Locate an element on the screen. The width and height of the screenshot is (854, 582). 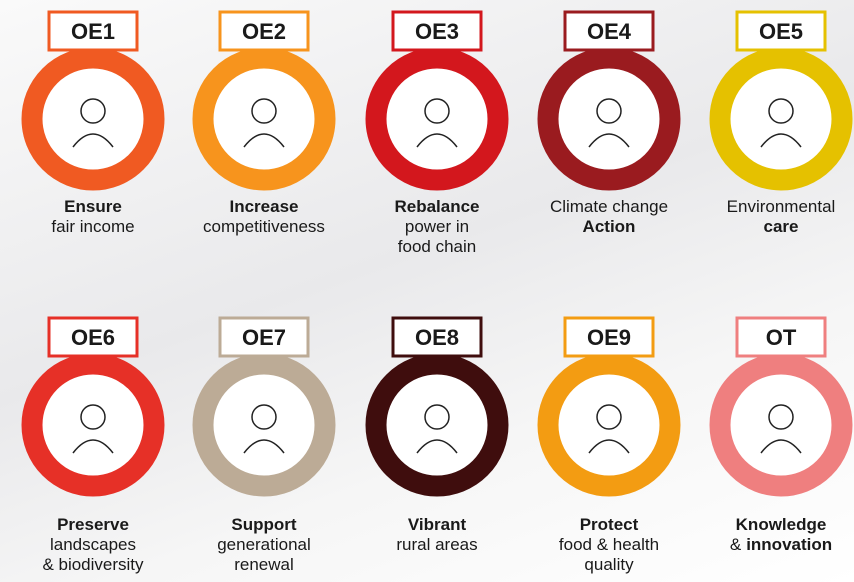
label-part: food & health is located at coordinates (609, 544).